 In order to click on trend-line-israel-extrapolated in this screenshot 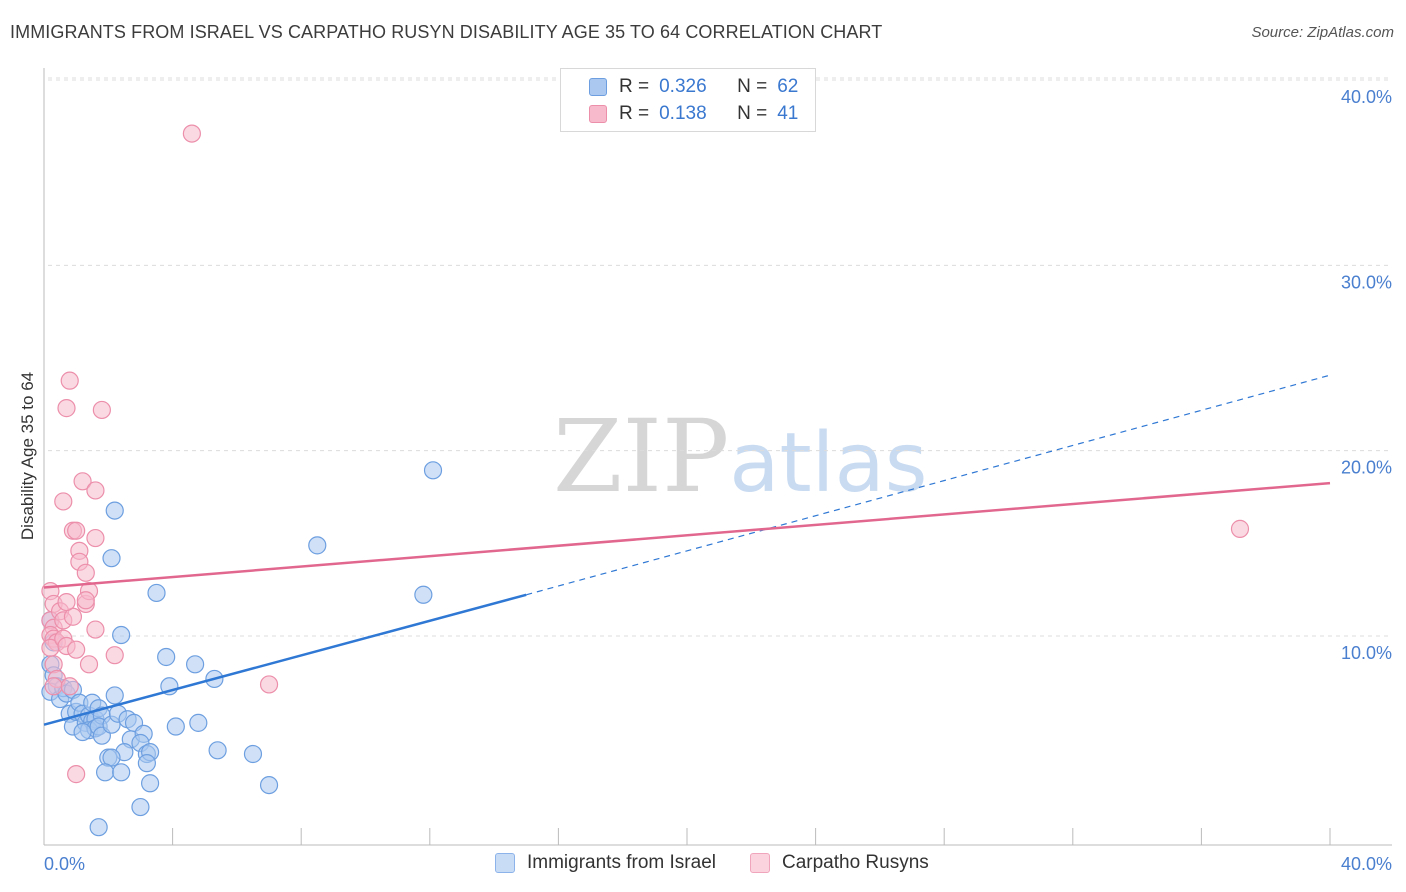, I will do `click(928, 485)`.